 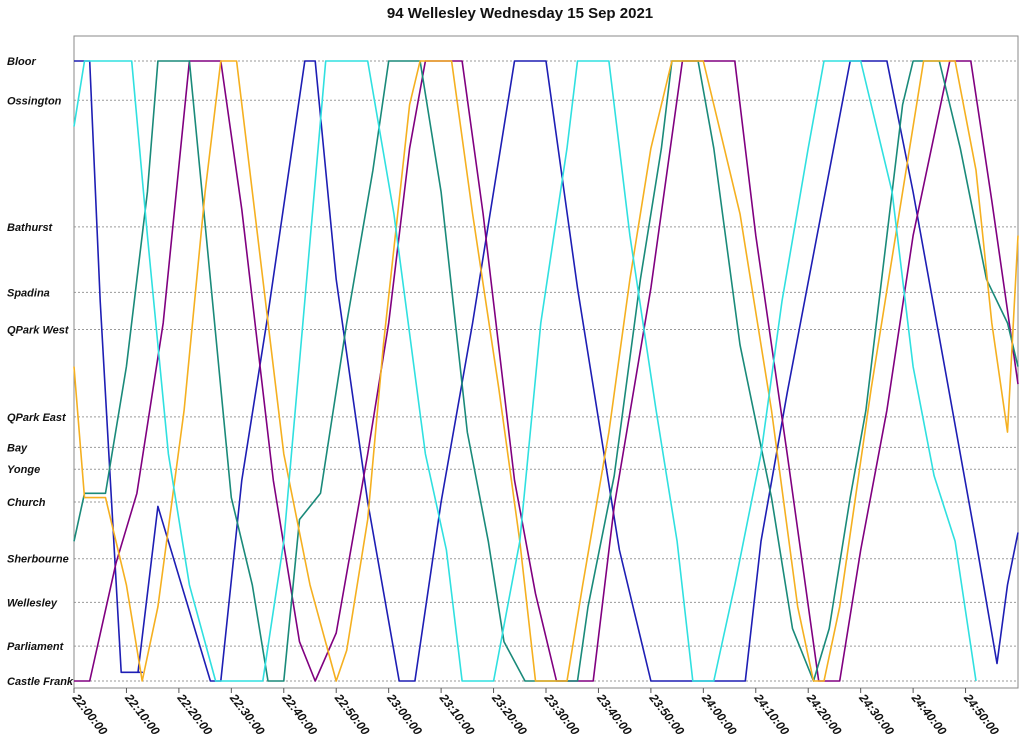 I want to click on stop-label-castle-frank: Castle Frank, so click(x=40, y=682).